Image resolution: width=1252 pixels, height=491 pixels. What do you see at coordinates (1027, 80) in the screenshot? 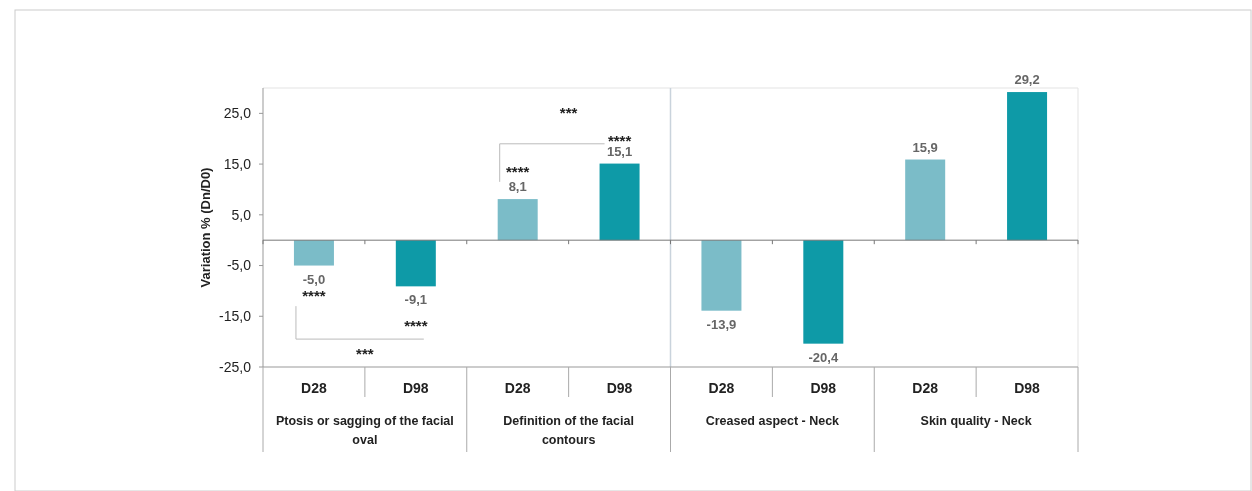
I see `data-label: 29,2` at bounding box center [1027, 80].